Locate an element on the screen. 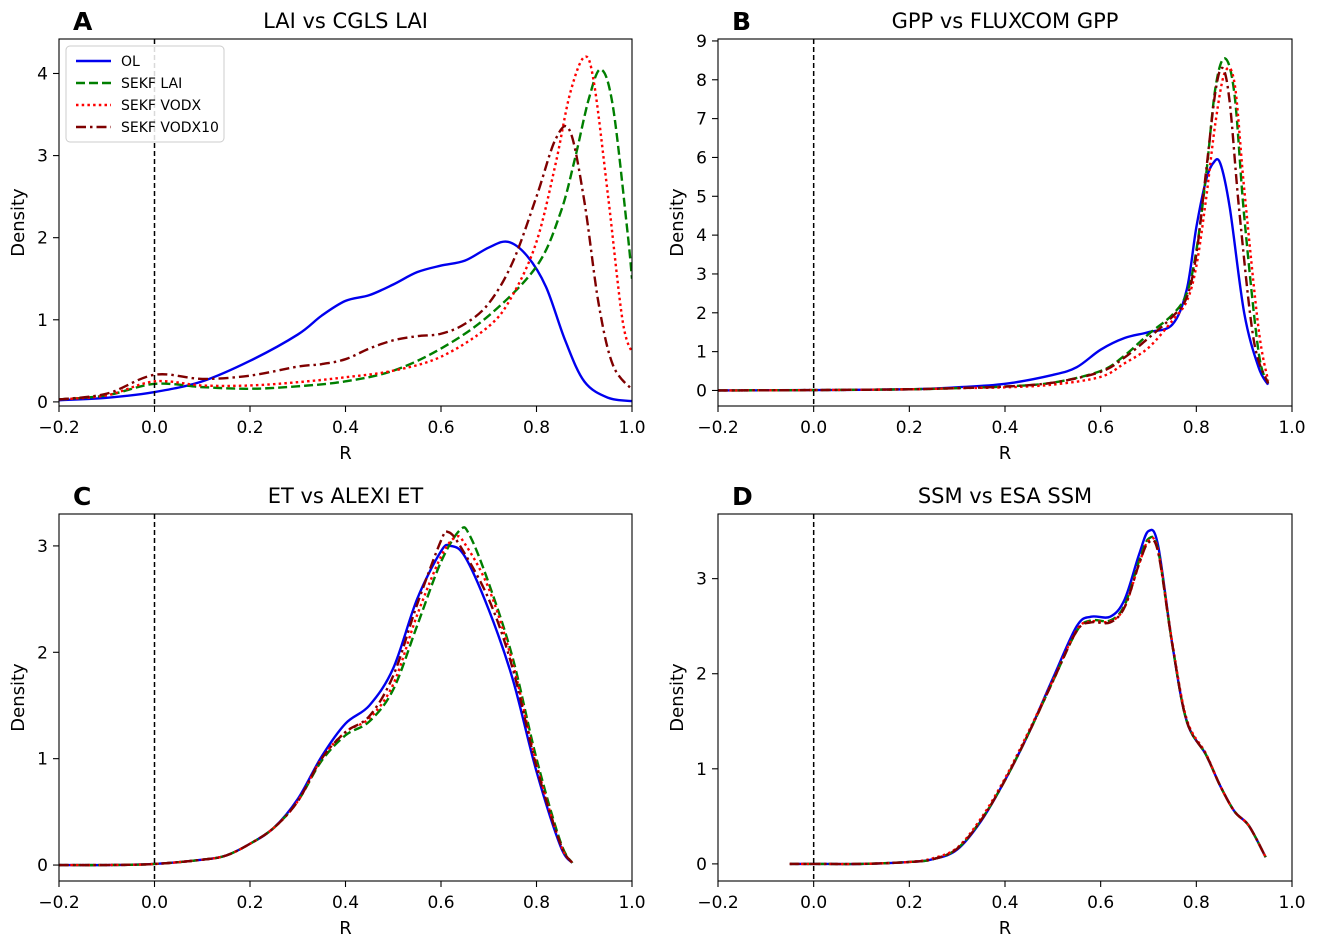  panel-letter: A is located at coordinates (83, 21).